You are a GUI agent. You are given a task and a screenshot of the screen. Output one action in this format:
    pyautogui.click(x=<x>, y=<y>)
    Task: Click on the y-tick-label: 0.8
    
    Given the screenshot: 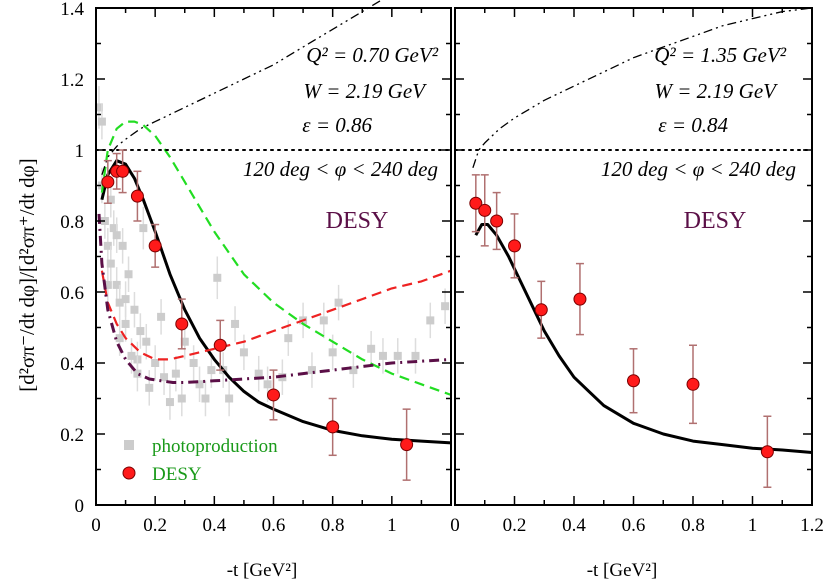 What is the action you would take?
    pyautogui.click(x=72, y=222)
    